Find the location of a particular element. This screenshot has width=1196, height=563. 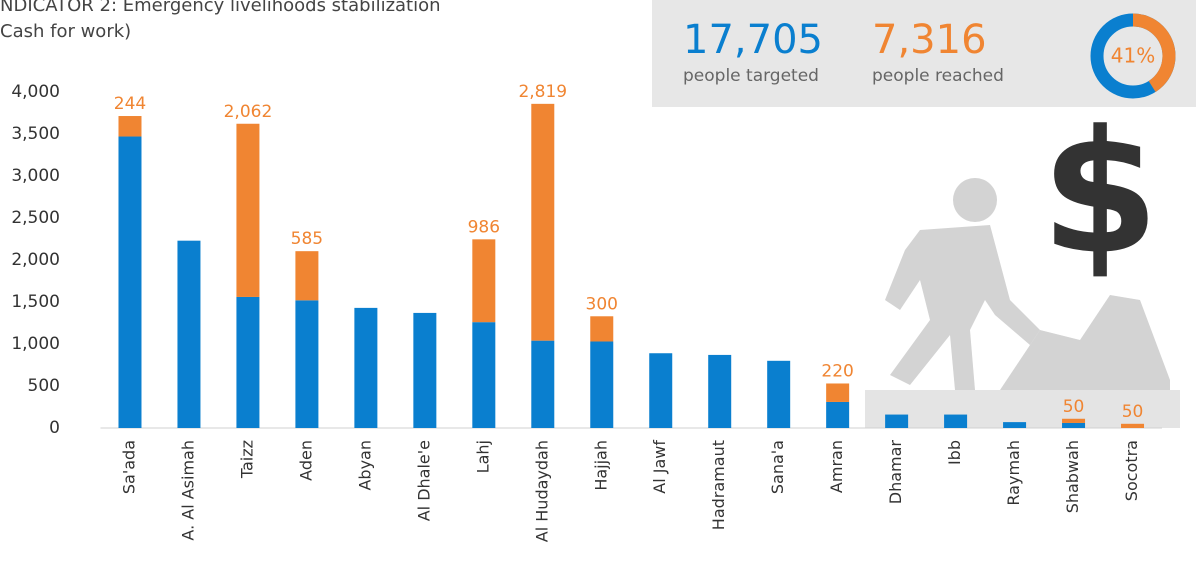

y-tick-label: 500 is located at coordinates (44, 386).